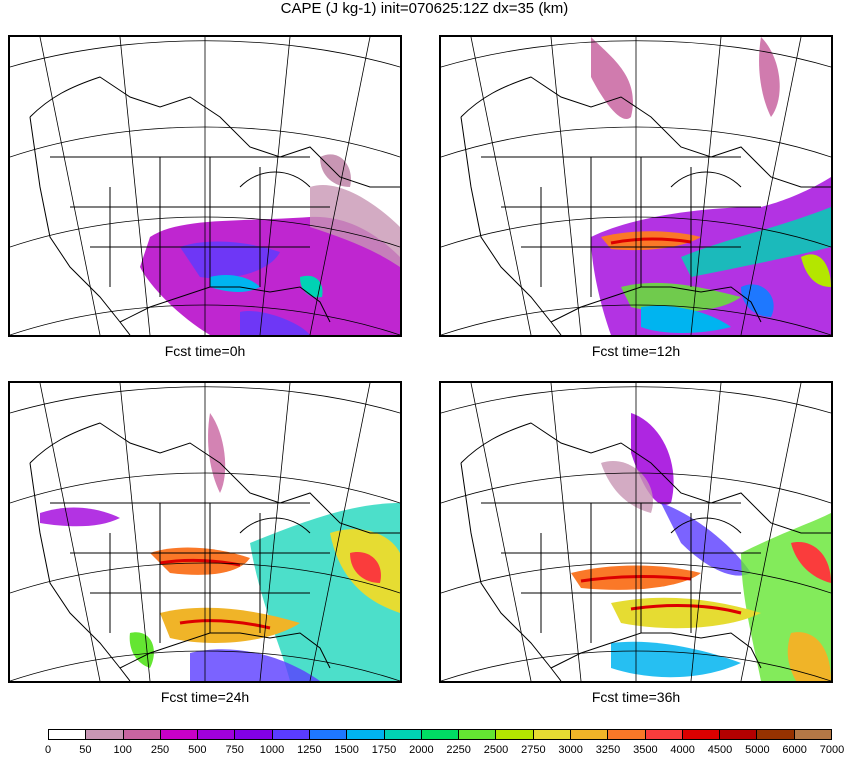 This screenshot has height=764, width=849. Describe the element at coordinates (458, 750) in the screenshot. I see `colorbar-tick-label: 2250` at that location.